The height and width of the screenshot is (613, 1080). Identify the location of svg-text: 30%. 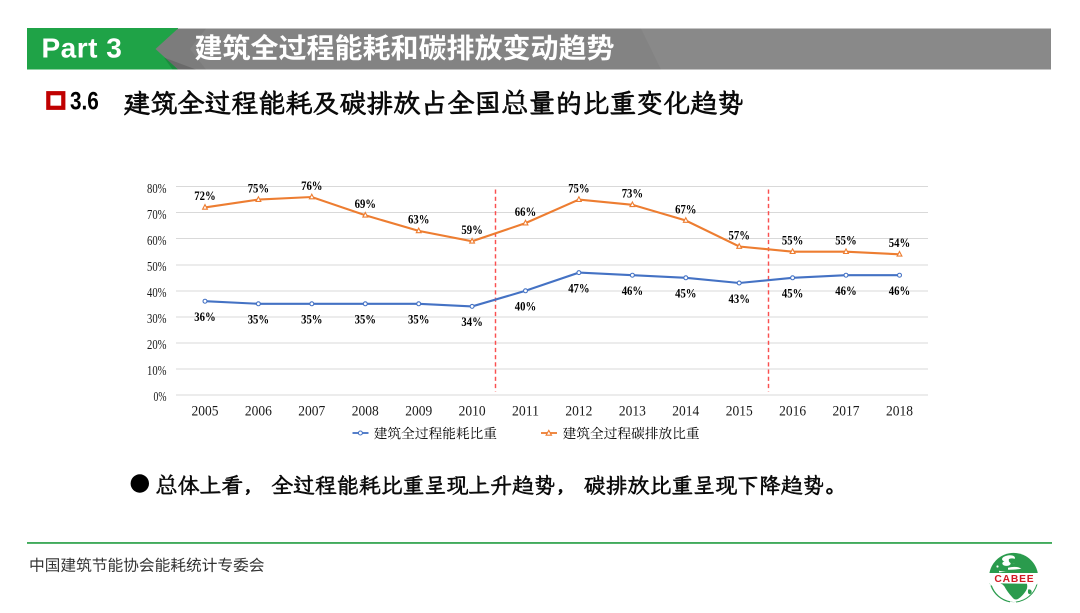
(157, 319).